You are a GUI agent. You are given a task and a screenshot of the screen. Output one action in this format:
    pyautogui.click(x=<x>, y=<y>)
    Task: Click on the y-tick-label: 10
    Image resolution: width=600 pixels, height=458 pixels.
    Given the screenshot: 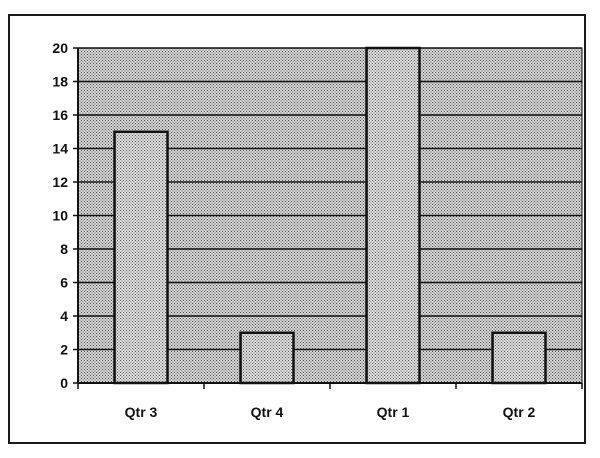 What is the action you would take?
    pyautogui.click(x=60, y=216)
    